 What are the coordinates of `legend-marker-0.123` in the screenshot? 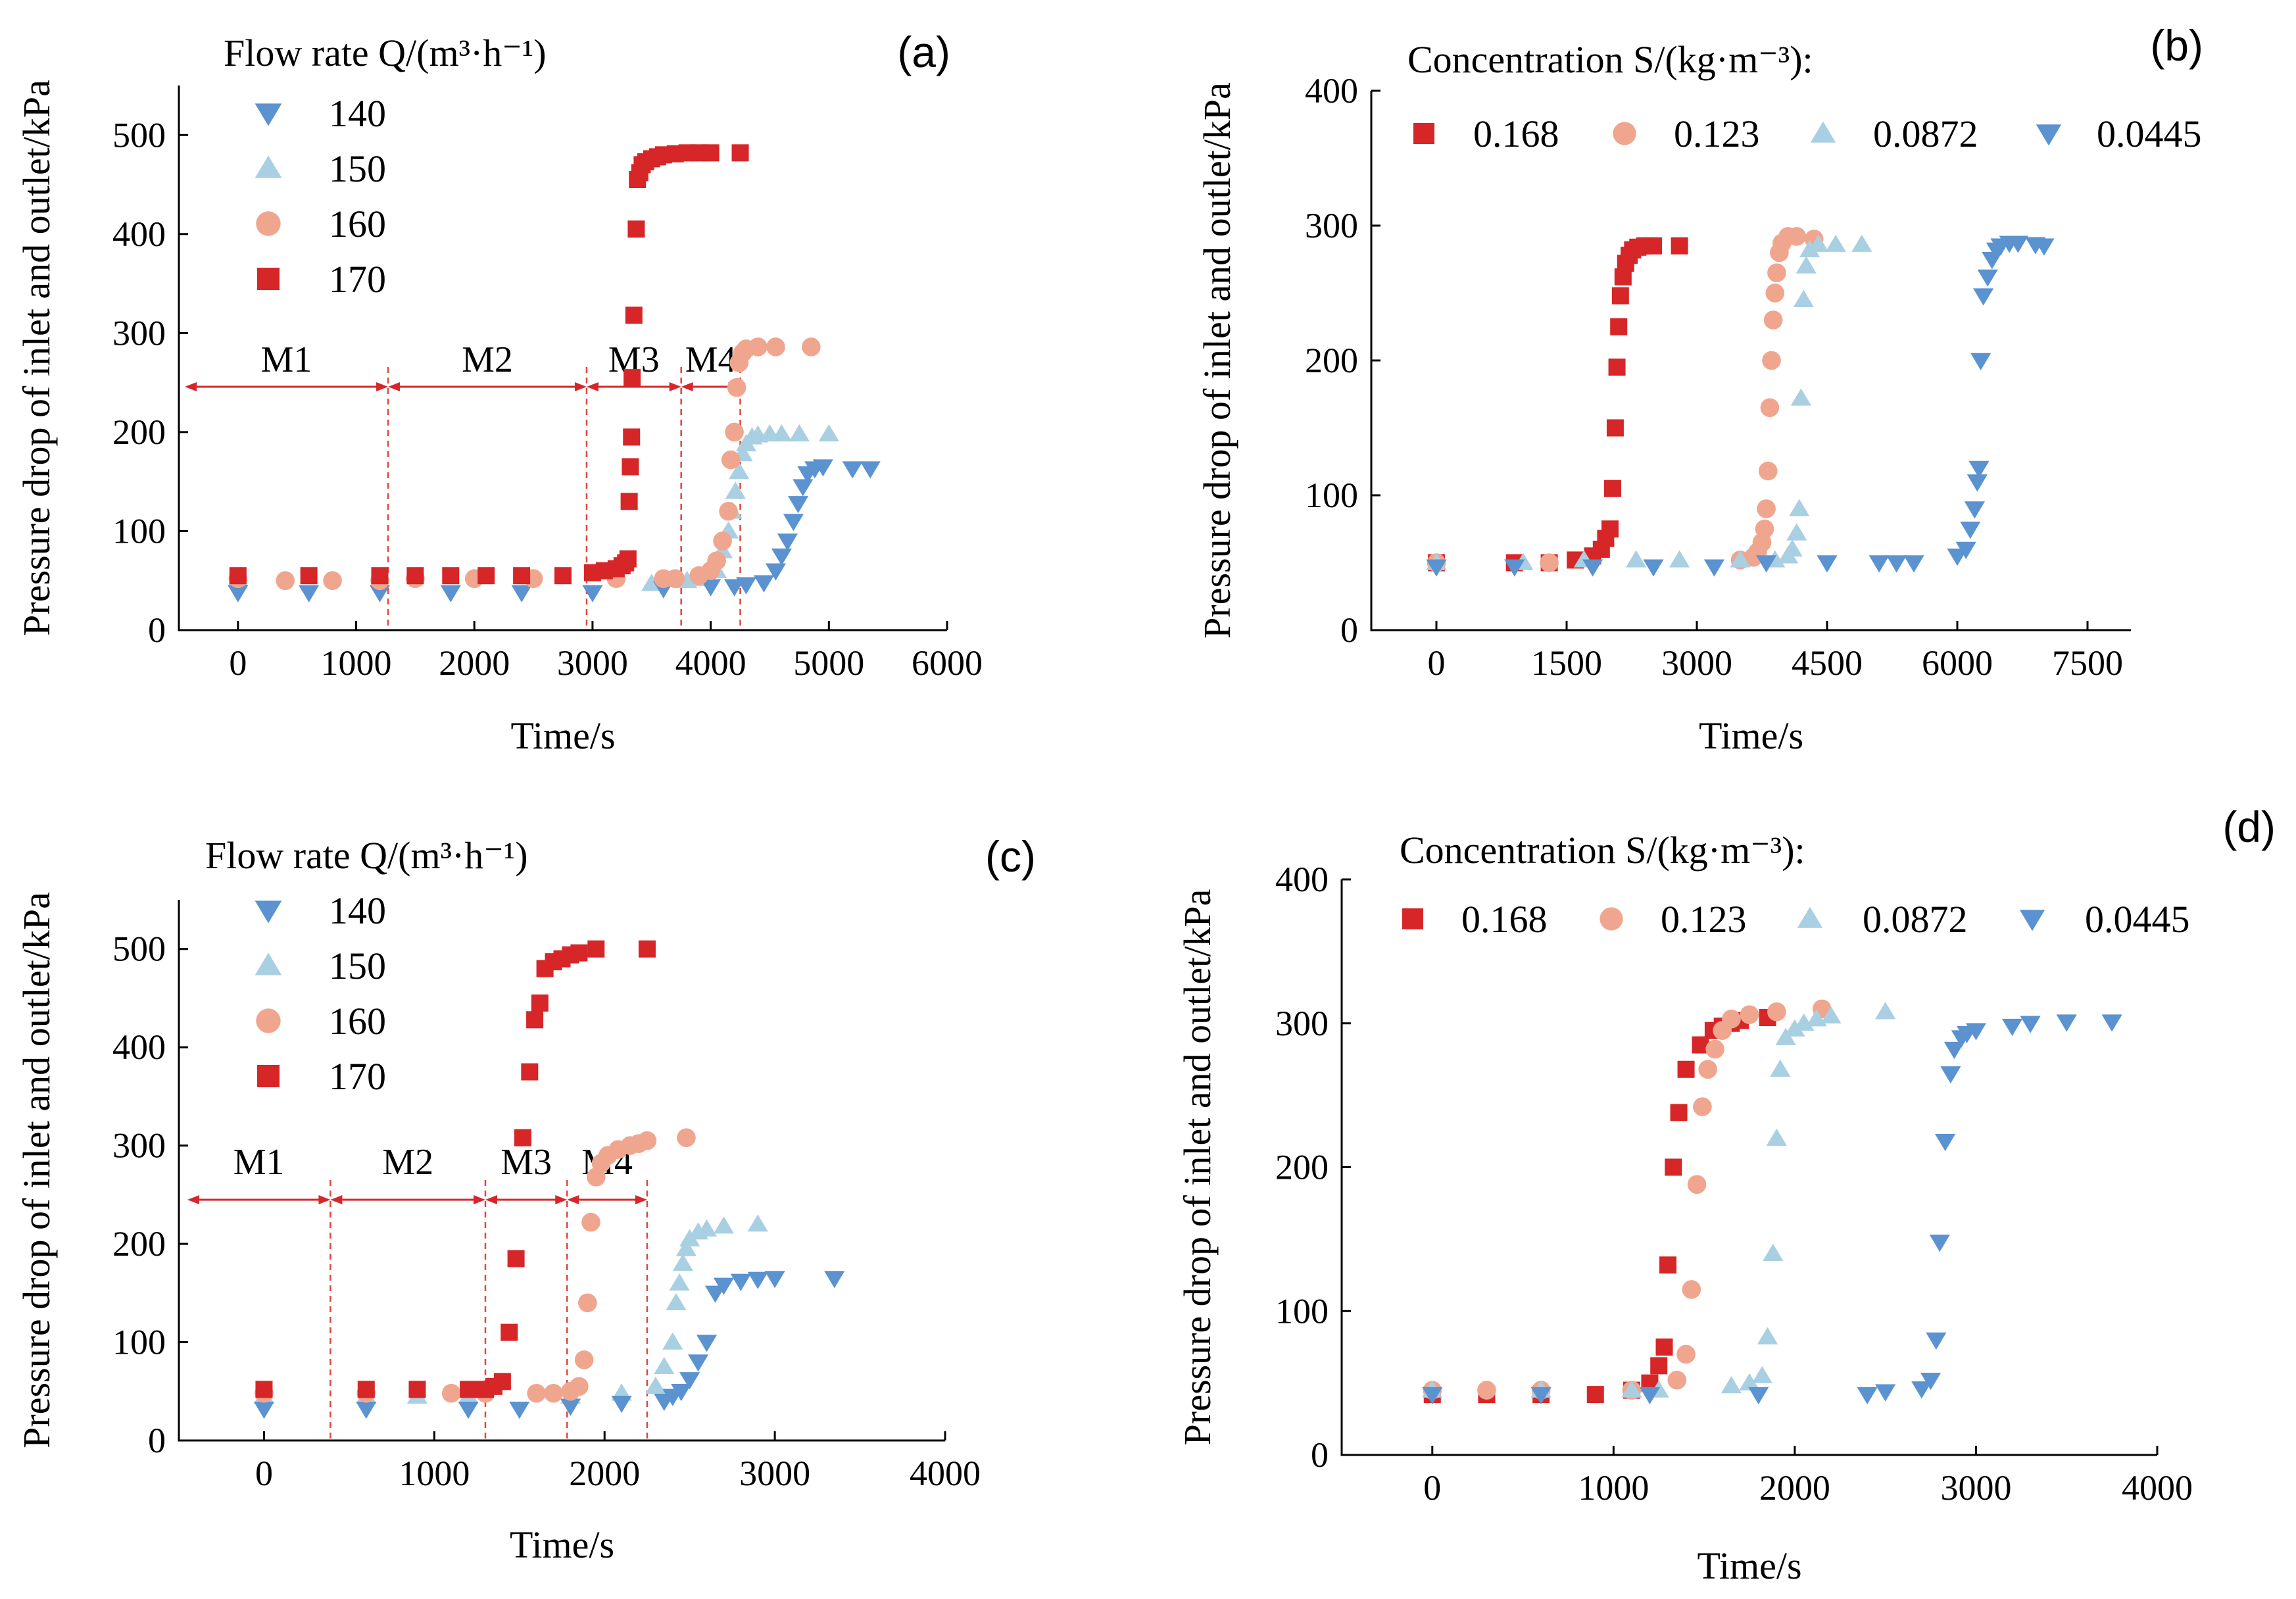 It's located at (1611, 919).